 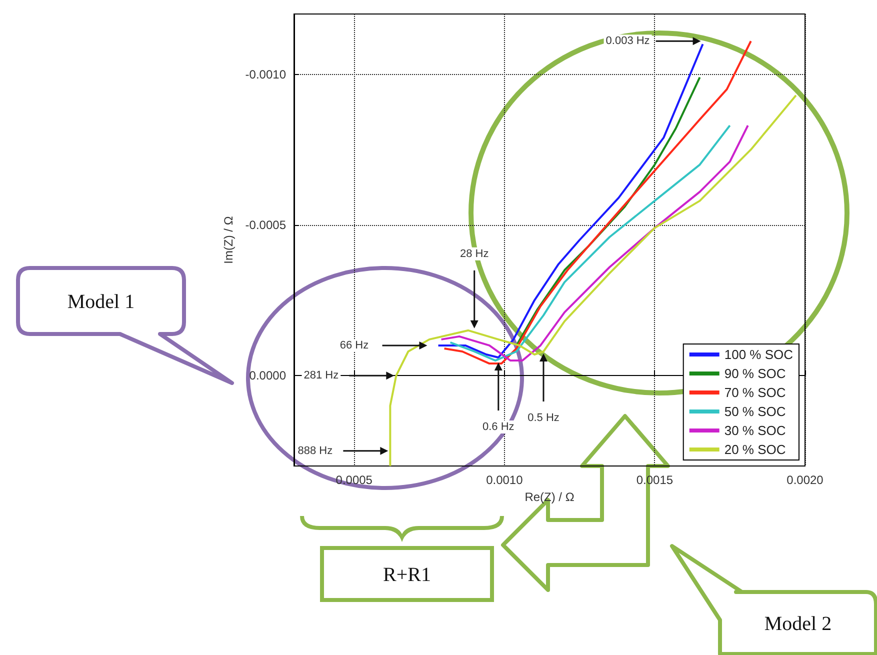 I want to click on x-tick-label: 0.0020, so click(x=805, y=480).